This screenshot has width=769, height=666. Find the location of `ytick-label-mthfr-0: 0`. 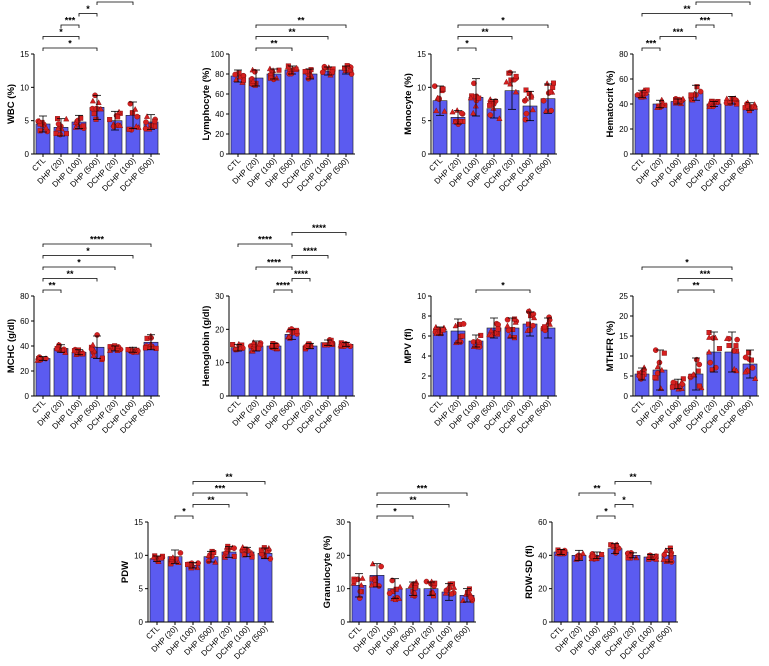

ytick-label-mthfr-0: 0 is located at coordinates (626, 396).